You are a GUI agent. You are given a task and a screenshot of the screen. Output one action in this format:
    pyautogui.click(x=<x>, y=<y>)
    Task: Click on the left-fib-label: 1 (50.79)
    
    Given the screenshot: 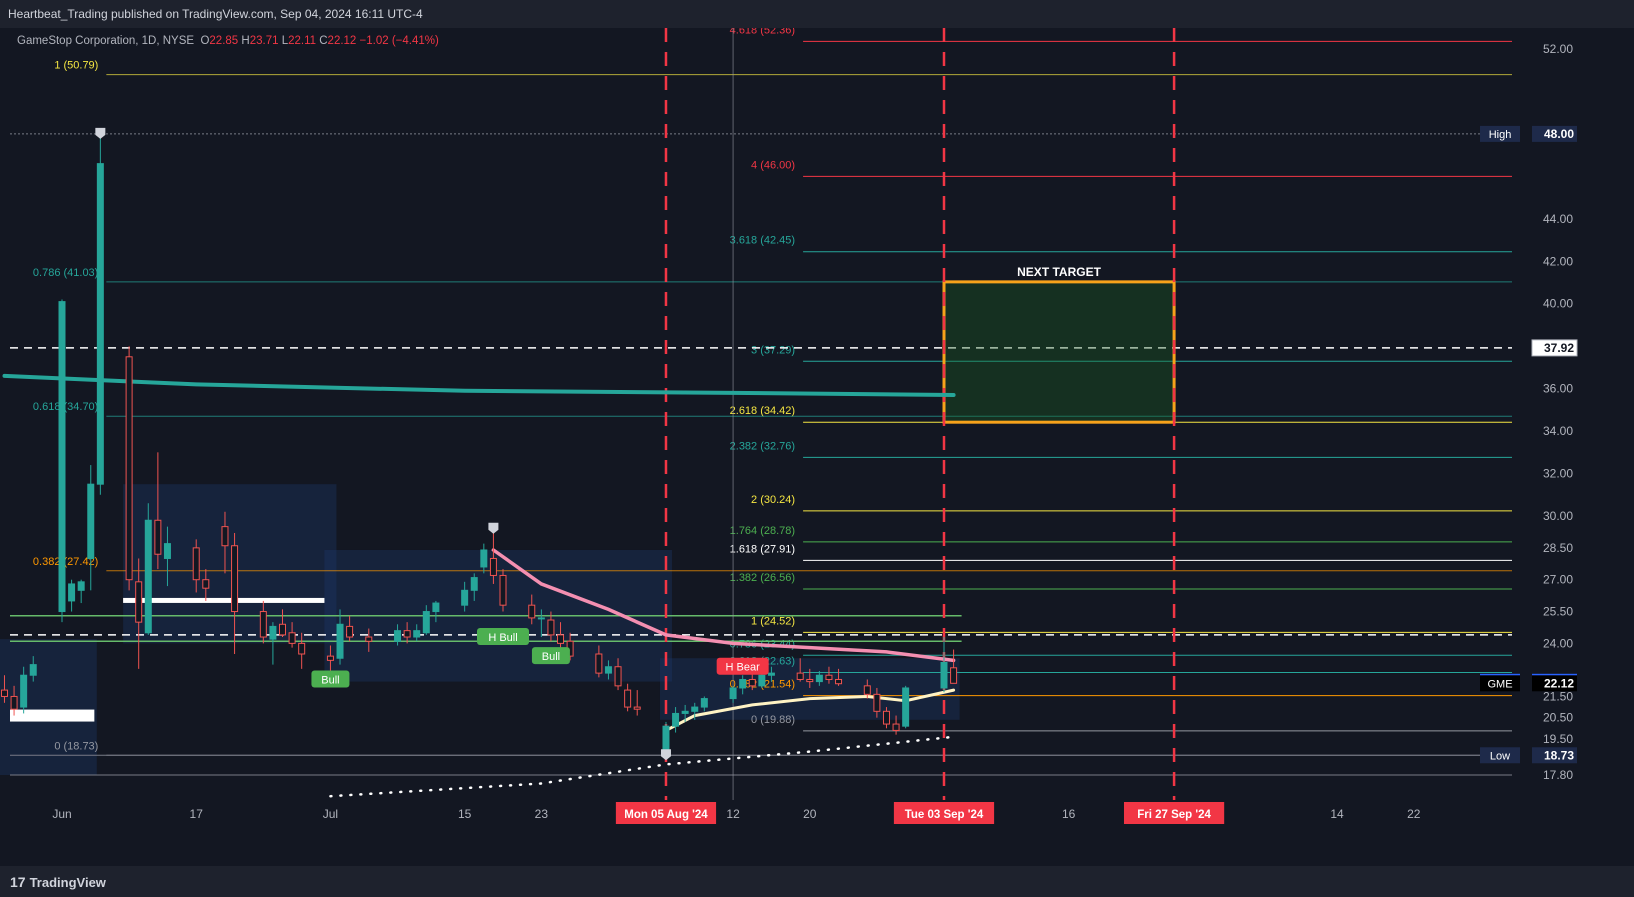 What is the action you would take?
    pyautogui.click(x=76, y=66)
    